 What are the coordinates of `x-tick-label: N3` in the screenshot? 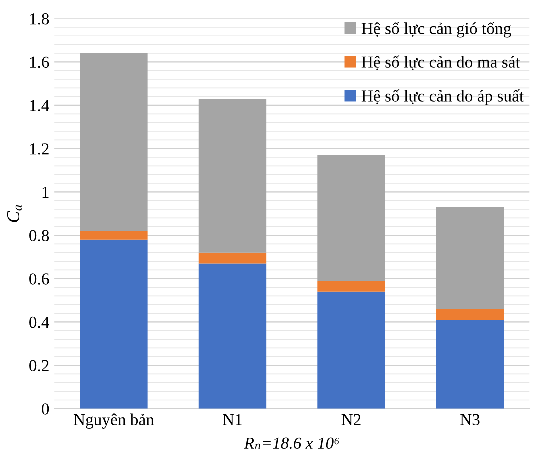 It's located at (470, 420).